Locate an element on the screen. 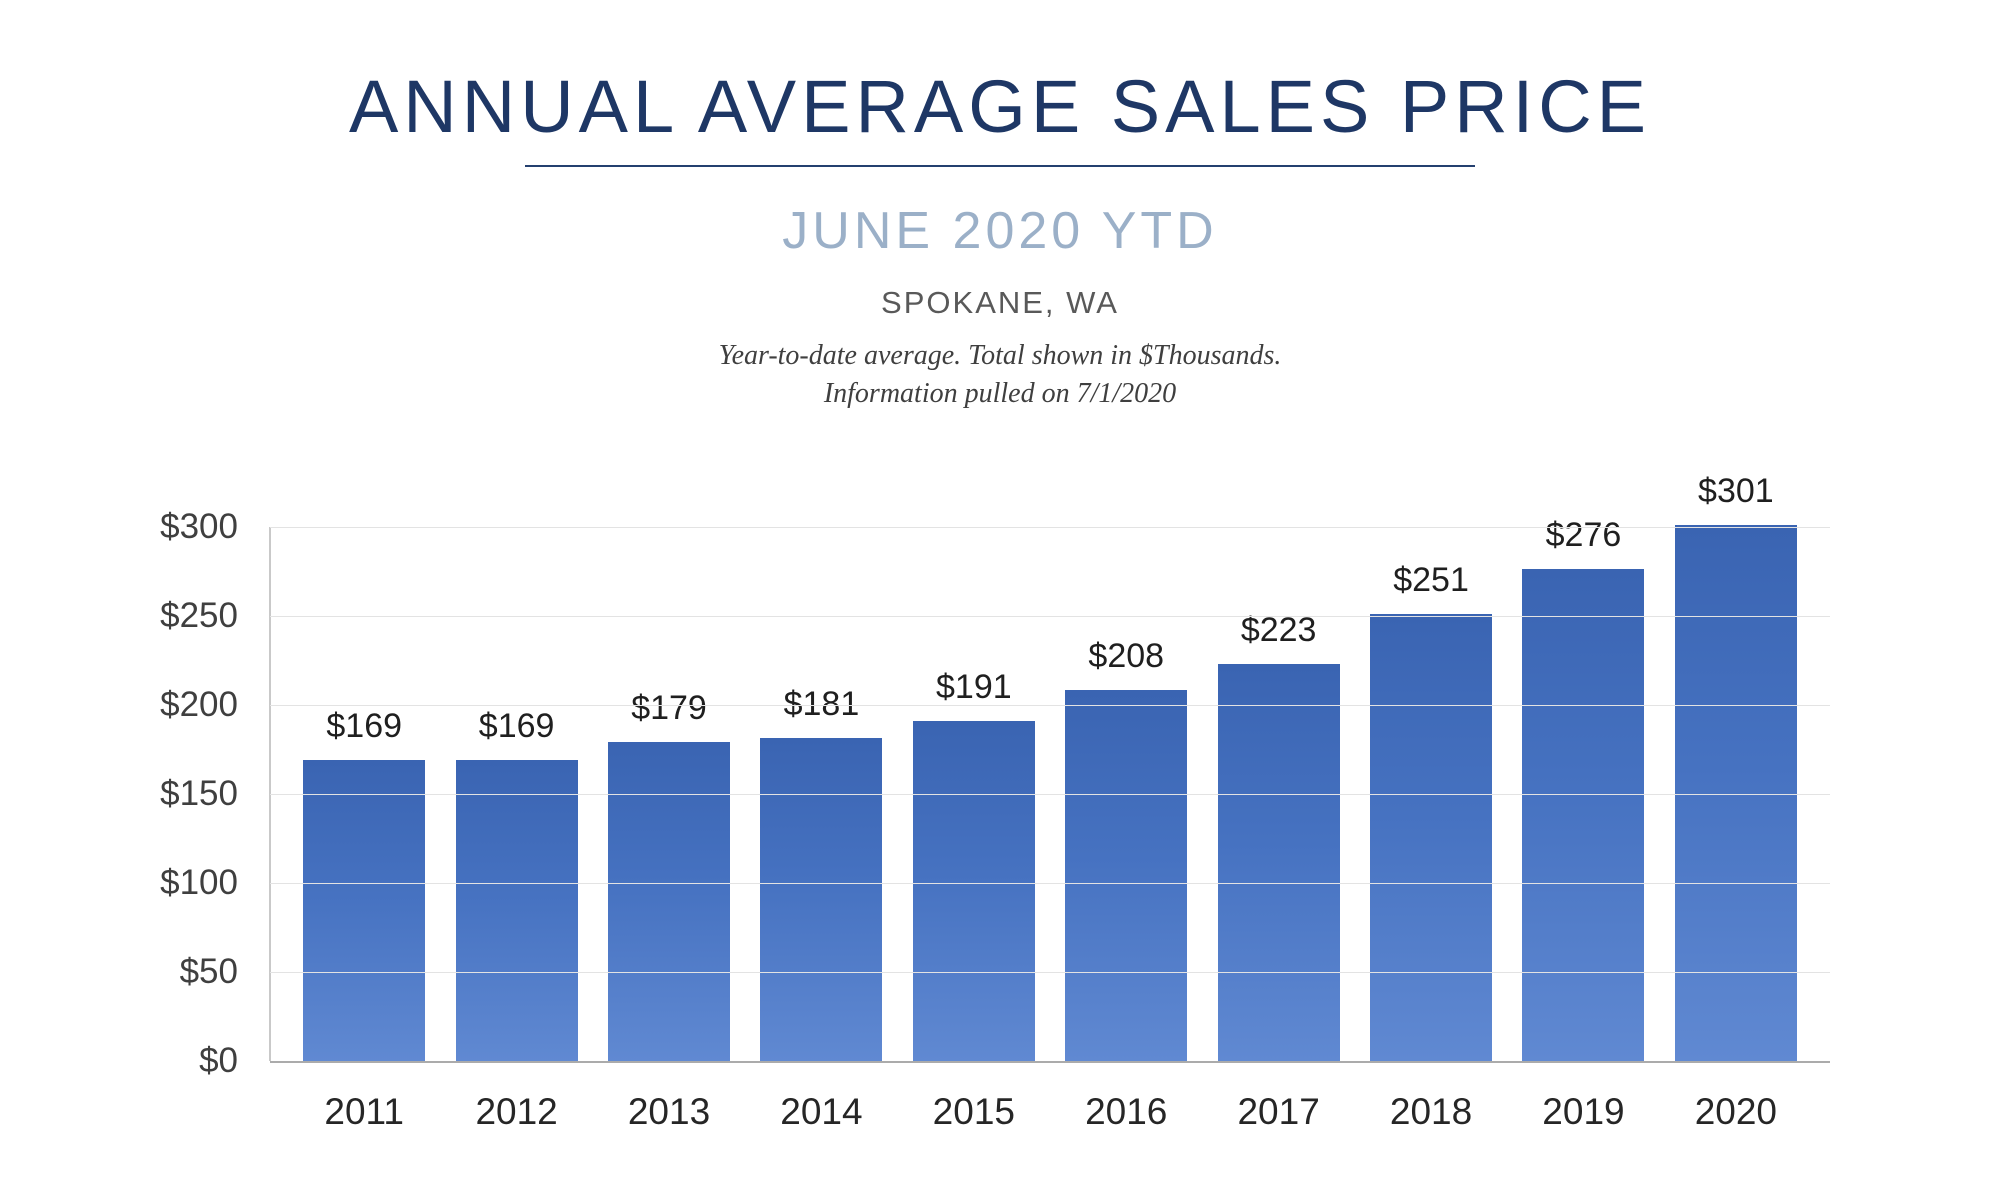 Image resolution: width=2000 pixels, height=1199 pixels. y-tick-label: $250 is located at coordinates (199, 615).